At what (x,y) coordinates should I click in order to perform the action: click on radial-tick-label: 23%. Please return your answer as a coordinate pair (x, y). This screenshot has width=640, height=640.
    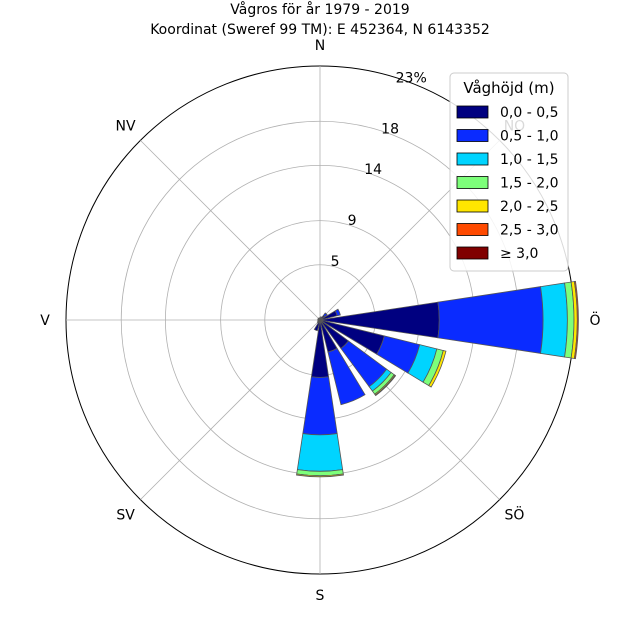
    Looking at the image, I should click on (411, 78).